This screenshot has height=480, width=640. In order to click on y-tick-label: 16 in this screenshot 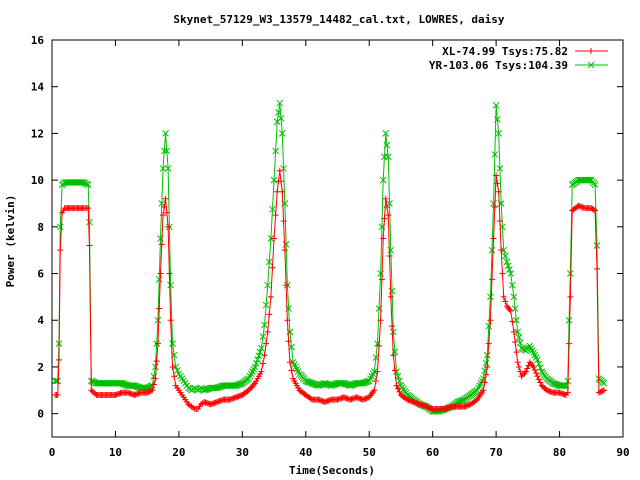, I will do `click(38, 40)`.